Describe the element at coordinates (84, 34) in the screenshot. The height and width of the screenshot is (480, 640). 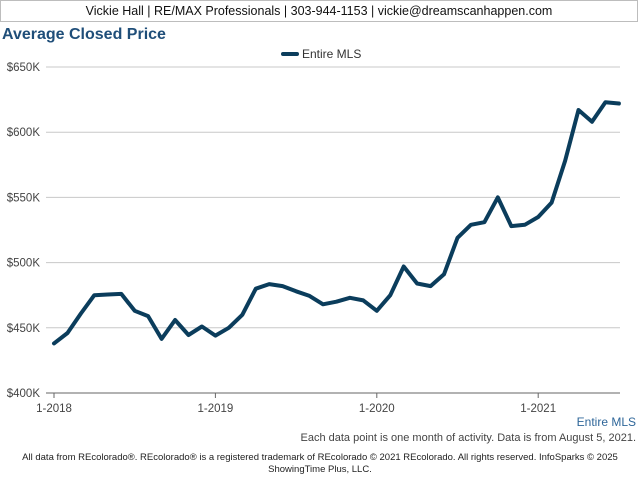
I see `chart-title: Average Closed Price` at that location.